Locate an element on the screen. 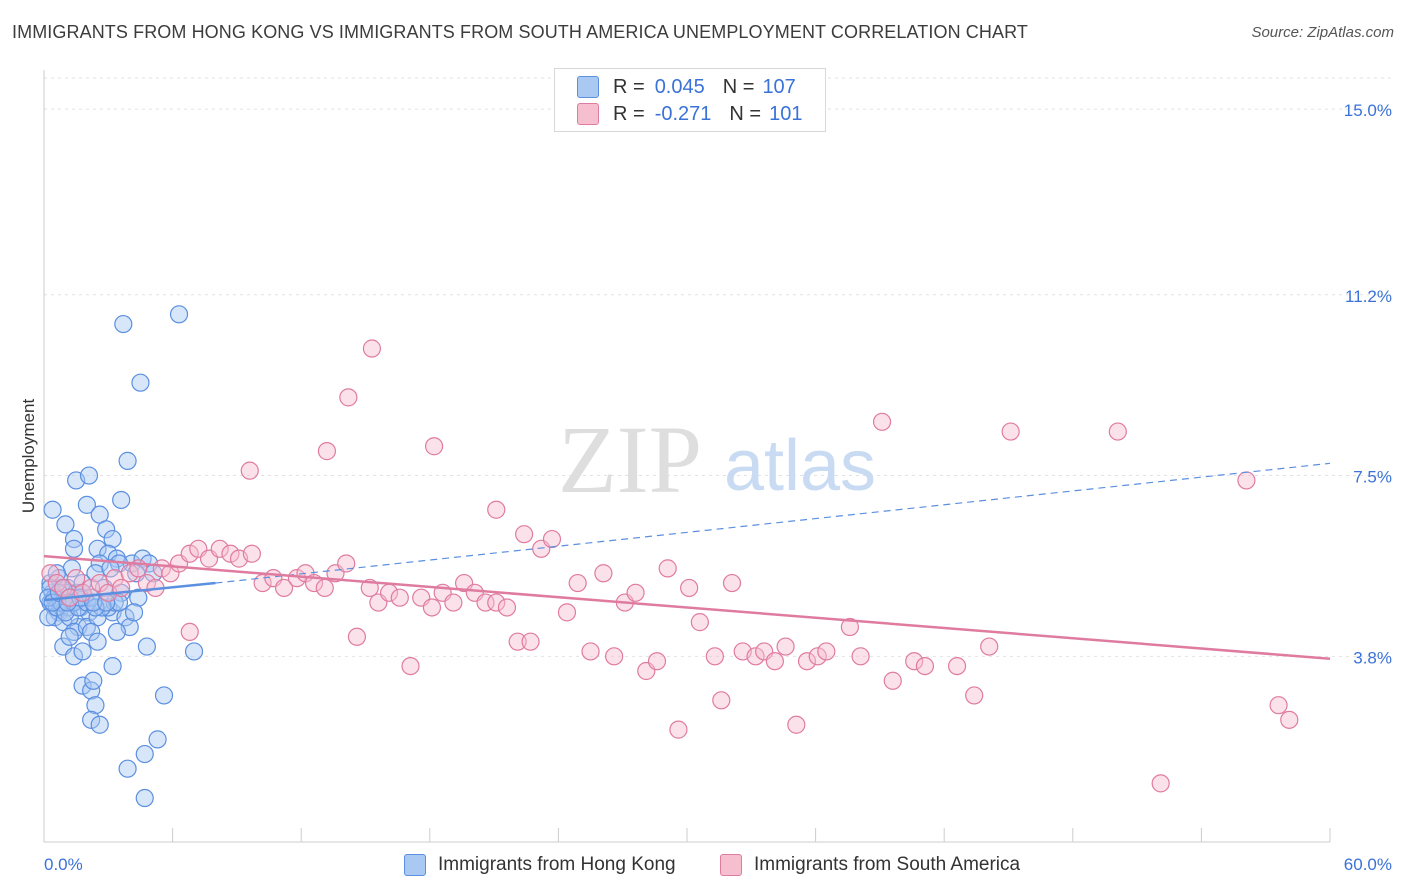  watermark: ZIP atlas is located at coordinates (717, 459).